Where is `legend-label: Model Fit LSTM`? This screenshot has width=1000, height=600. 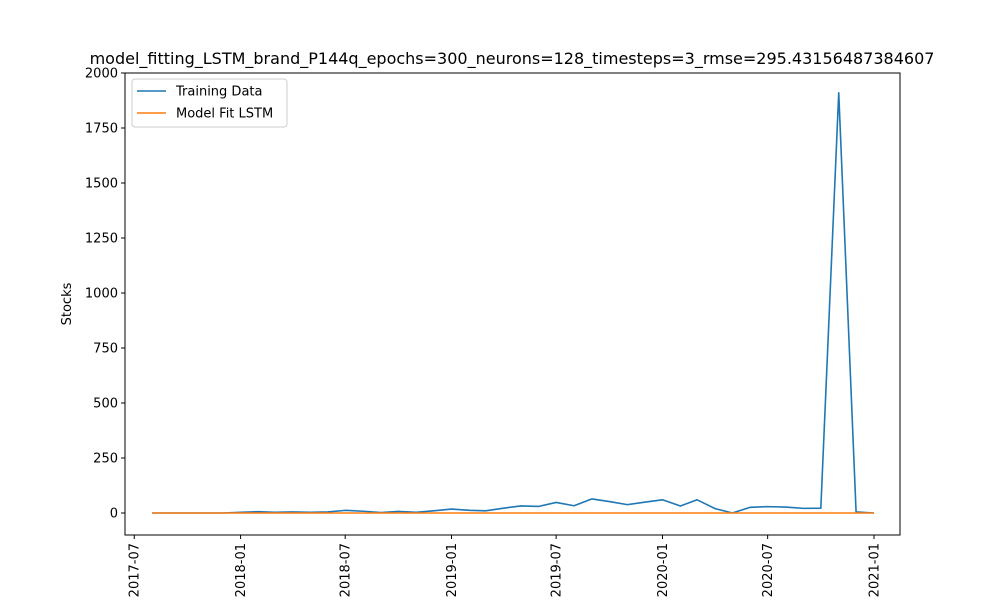 legend-label: Model Fit LSTM is located at coordinates (224, 114).